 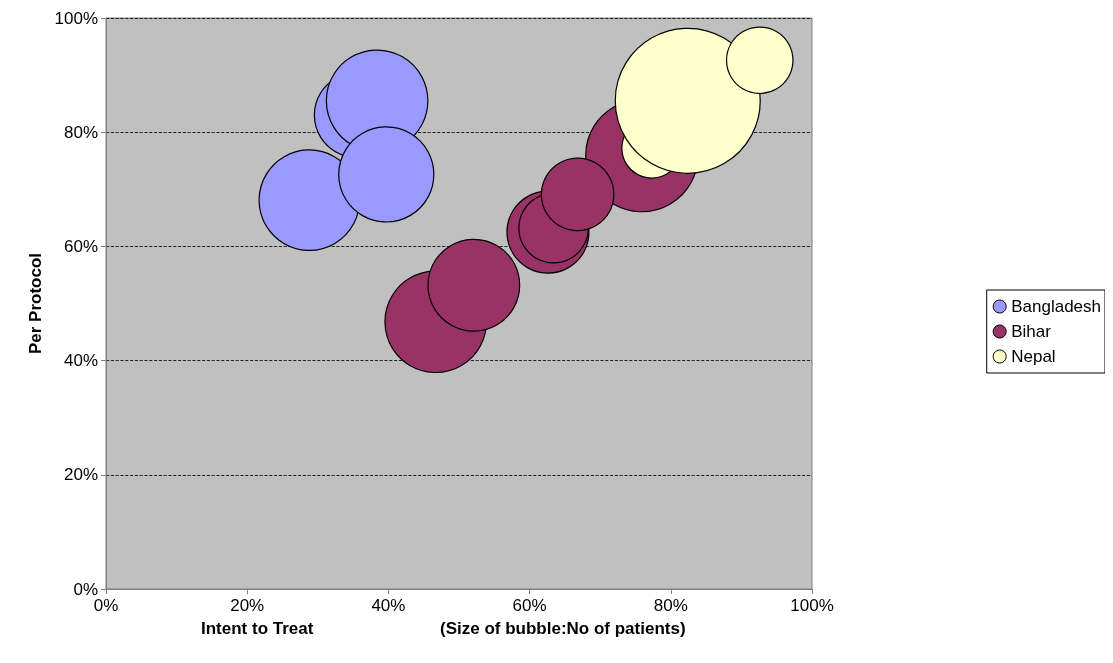 I want to click on x-tick-label: 60%, so click(x=529, y=605).